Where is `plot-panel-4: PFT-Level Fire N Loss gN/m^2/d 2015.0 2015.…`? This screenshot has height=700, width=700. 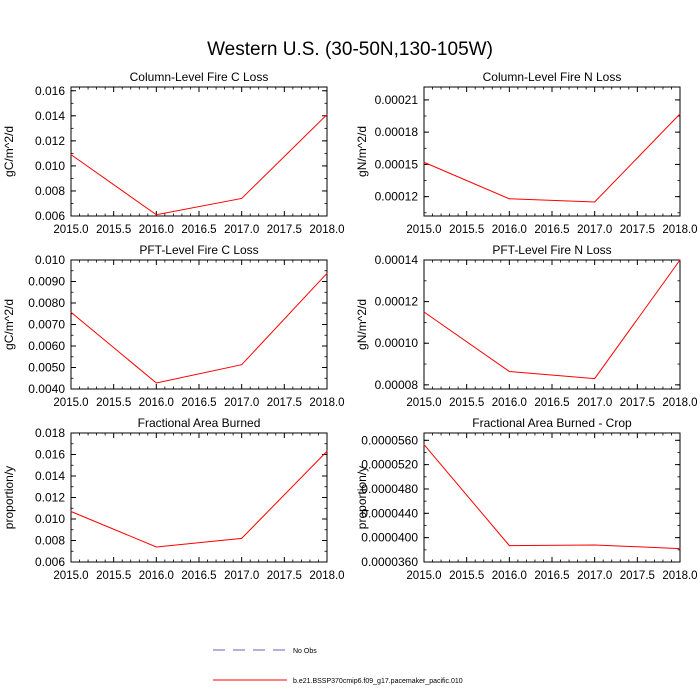
plot-panel-4: PFT-Level Fire N Loss gN/m^2/d 2015.0 2015.… is located at coordinates (526, 326).